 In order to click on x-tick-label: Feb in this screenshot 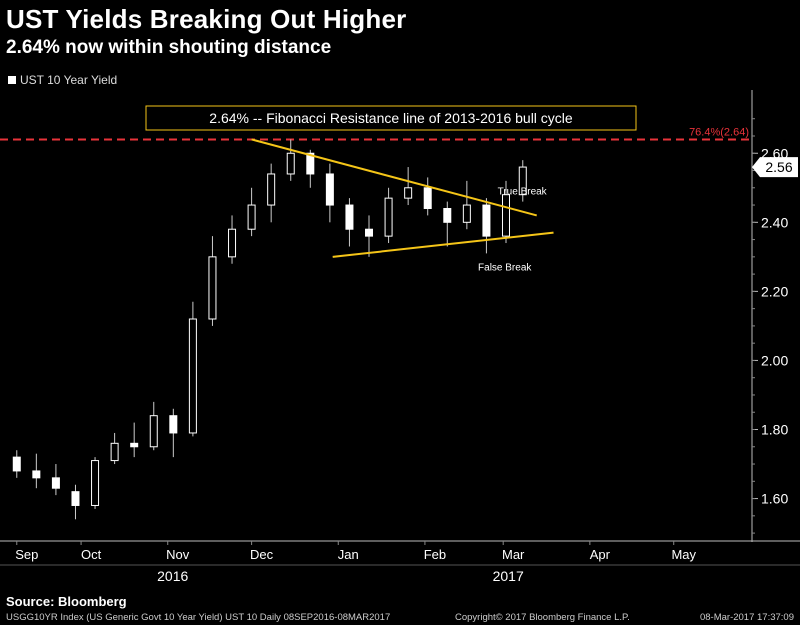, I will do `click(435, 554)`.